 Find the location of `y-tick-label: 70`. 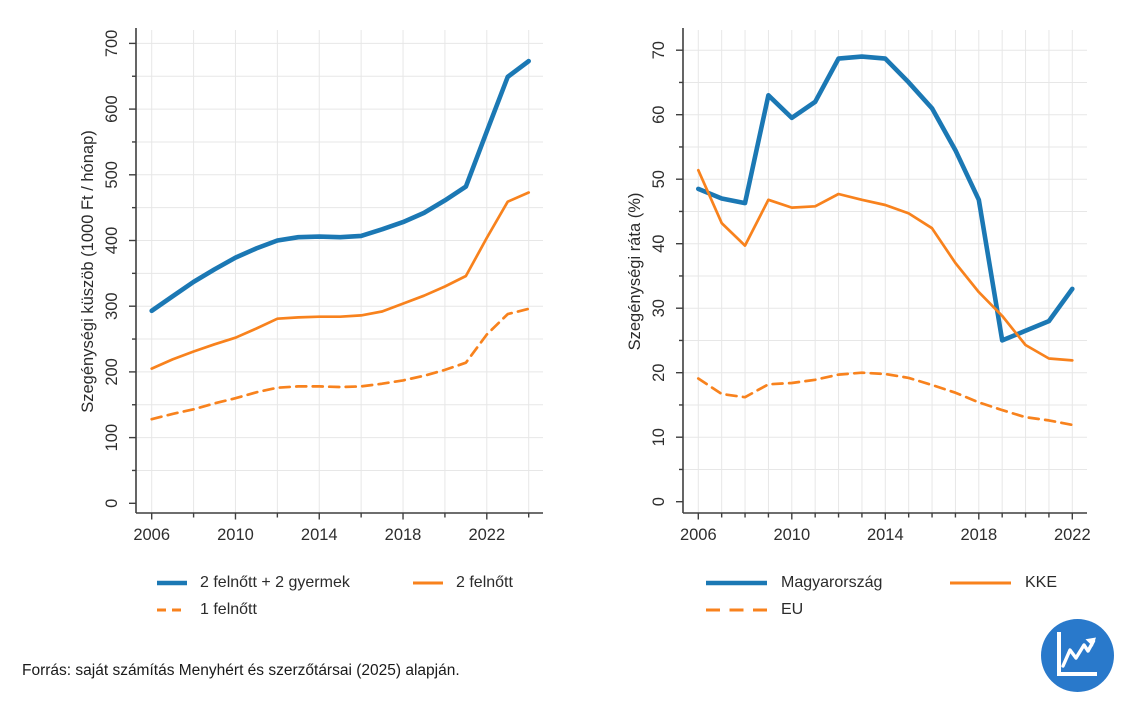

y-tick-label: 70 is located at coordinates (659, 50).